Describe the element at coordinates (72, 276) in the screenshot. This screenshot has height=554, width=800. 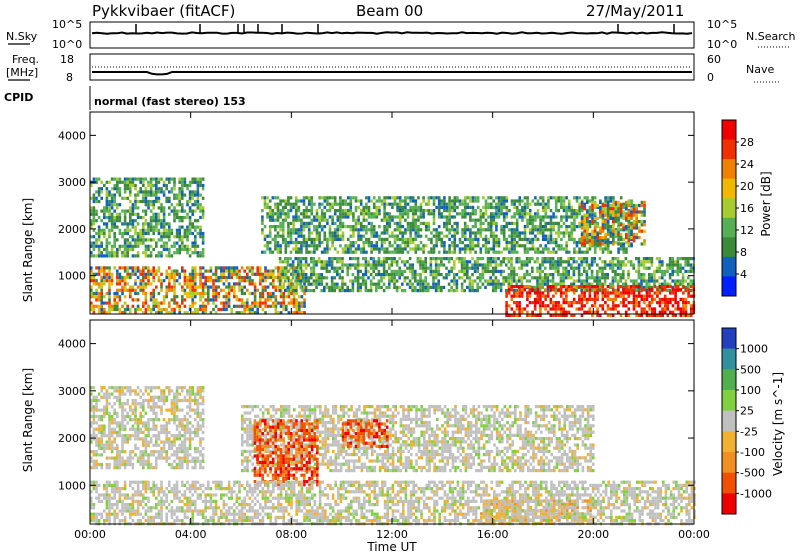
I see `y-tick-label: 1000` at that location.